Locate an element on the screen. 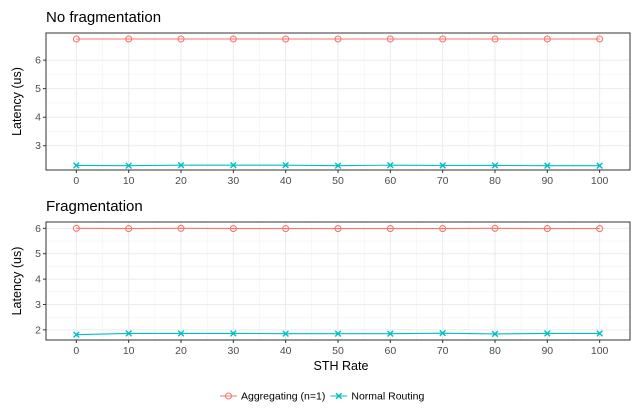  legend: Aggregating (n=1) Normal Routing is located at coordinates (322, 397).